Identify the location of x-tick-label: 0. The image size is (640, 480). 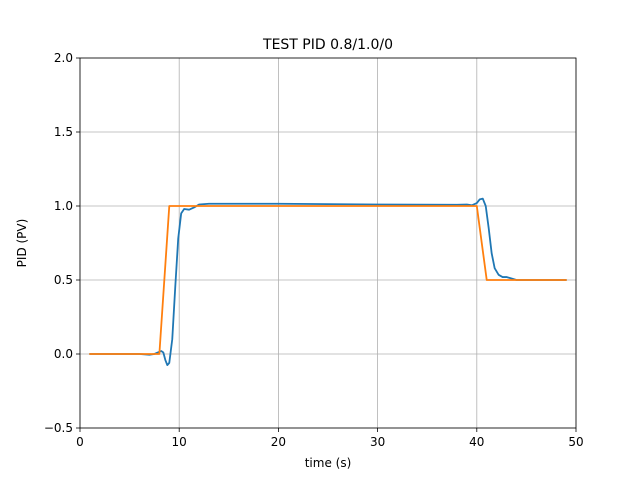
(80, 442).